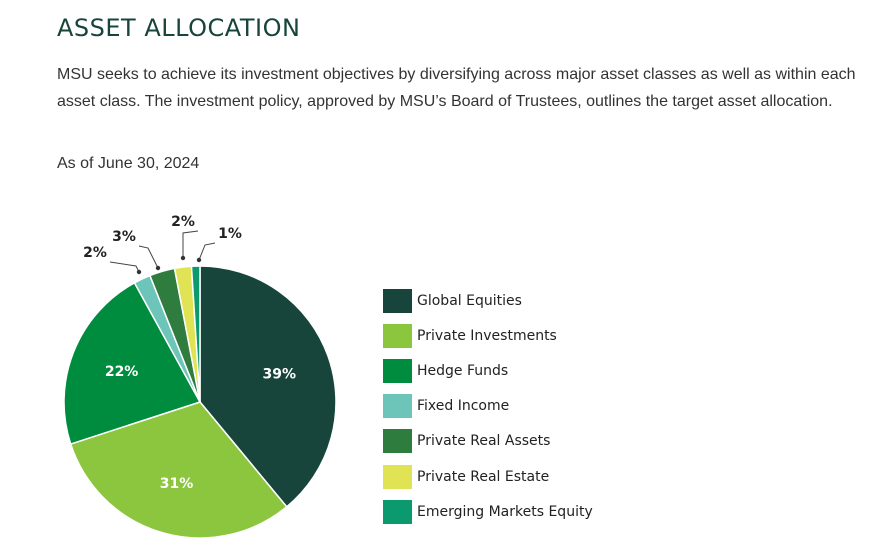 This screenshot has height=557, width=895. I want to click on leader-dot-emerging-markets-equity, so click(199, 260).